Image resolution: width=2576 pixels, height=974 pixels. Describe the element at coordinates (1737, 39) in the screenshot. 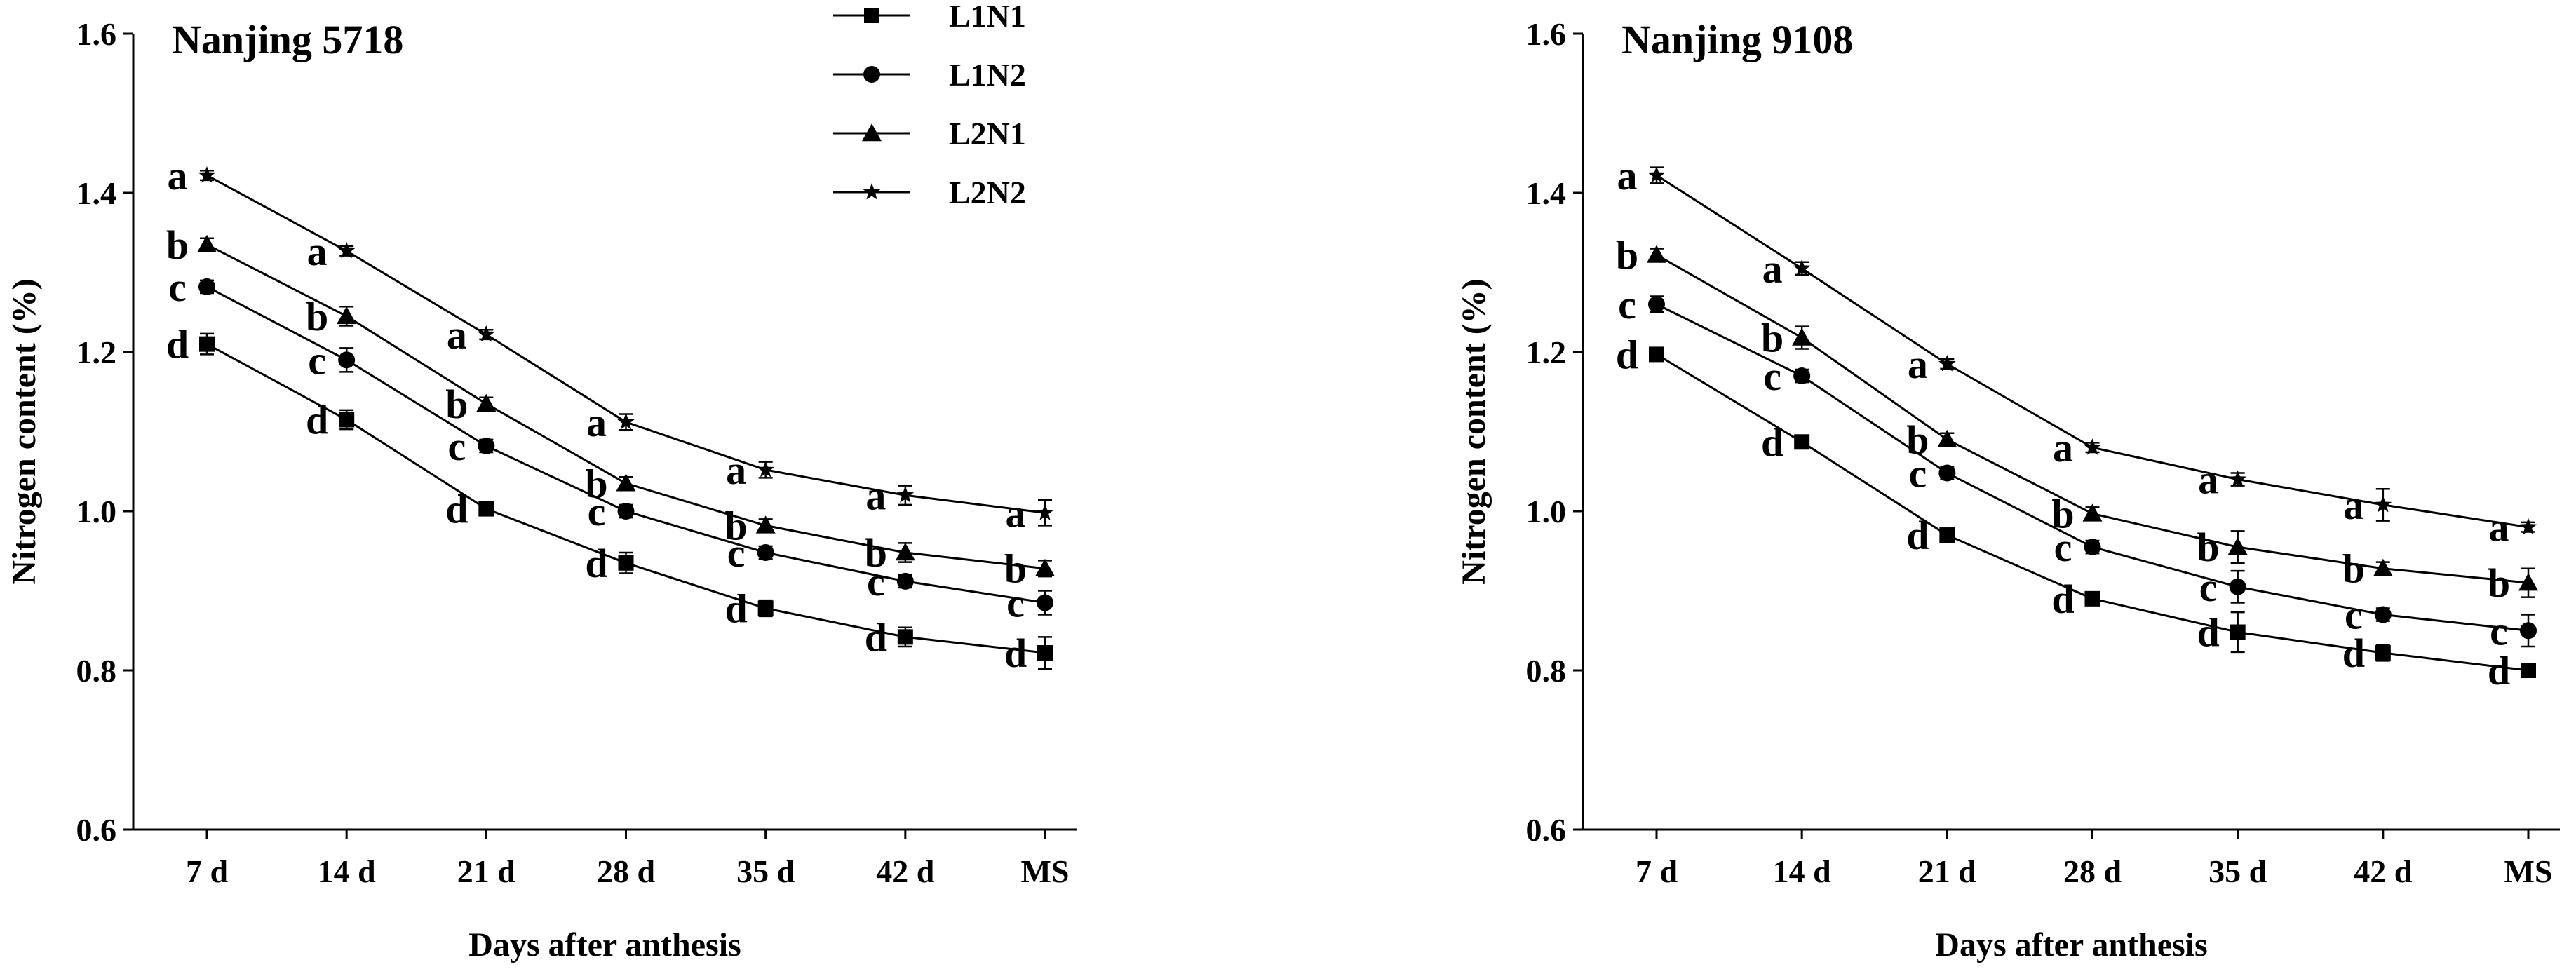

I see `panel-title: Nanjing 9108` at that location.